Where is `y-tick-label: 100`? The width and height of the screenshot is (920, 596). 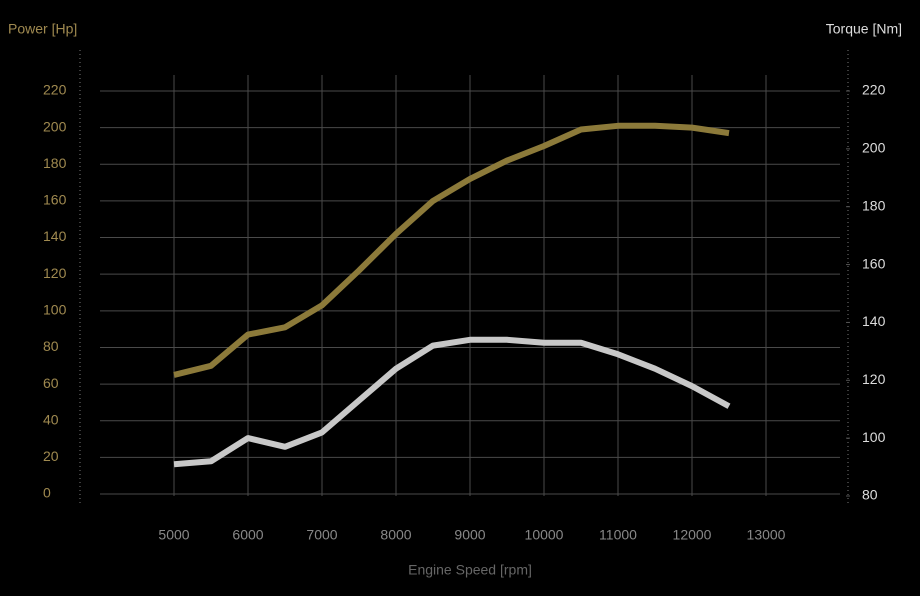
y-tick-label: 100 is located at coordinates (55, 310).